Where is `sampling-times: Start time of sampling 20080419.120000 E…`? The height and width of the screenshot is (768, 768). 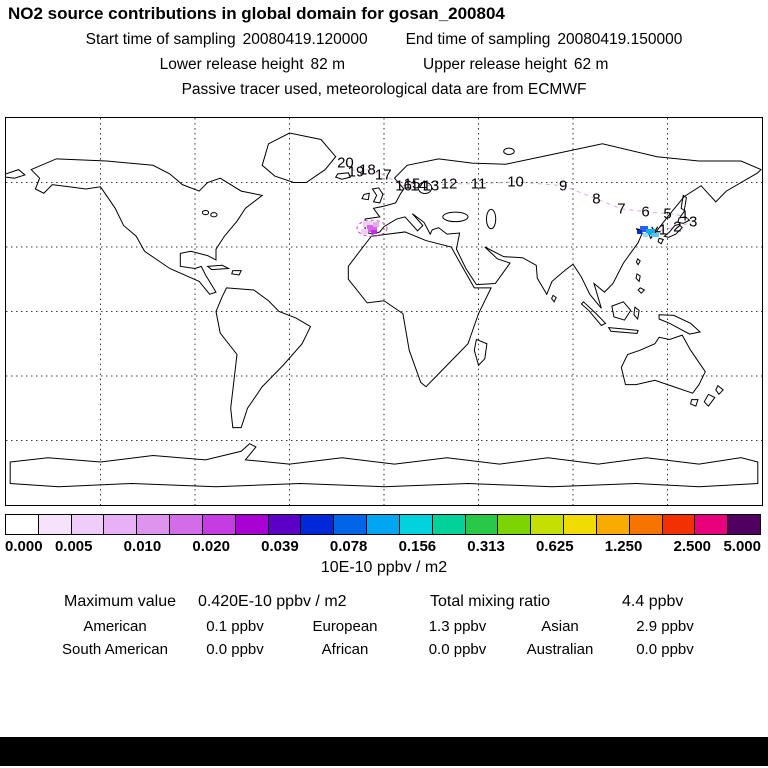 sampling-times: Start time of sampling 20080419.120000 E… is located at coordinates (384, 40).